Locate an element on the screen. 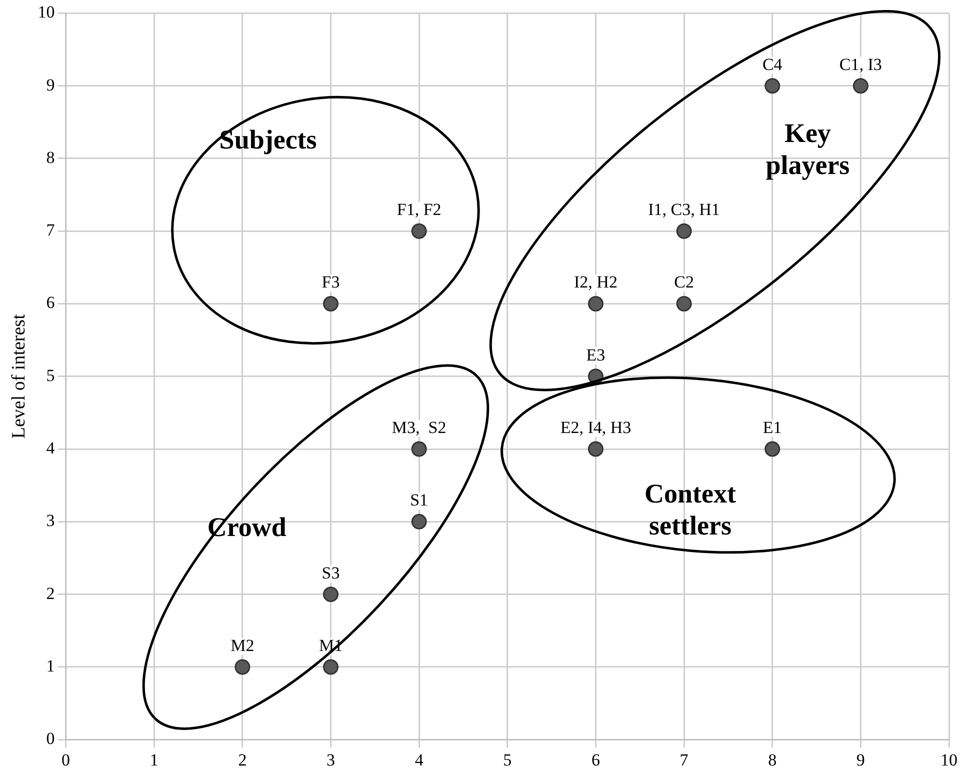  y-tick-label: 4 is located at coordinates (51, 448).